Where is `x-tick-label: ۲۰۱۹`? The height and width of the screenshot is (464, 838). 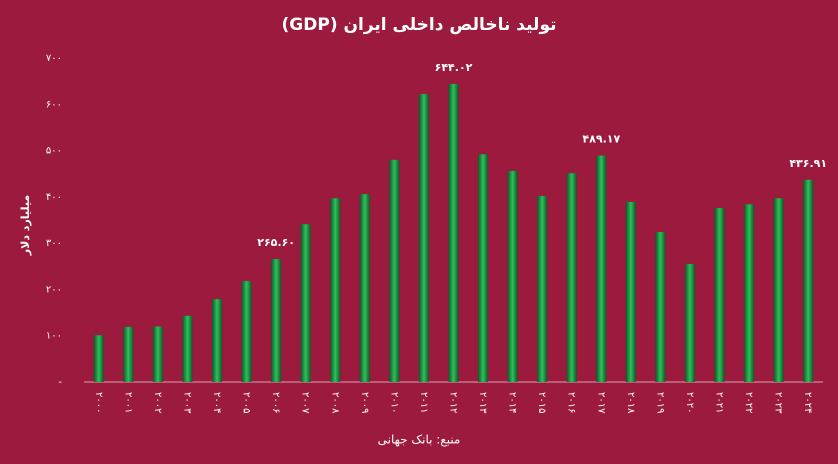
x-tick-label: ۲۰۱۹ is located at coordinates (659, 402).